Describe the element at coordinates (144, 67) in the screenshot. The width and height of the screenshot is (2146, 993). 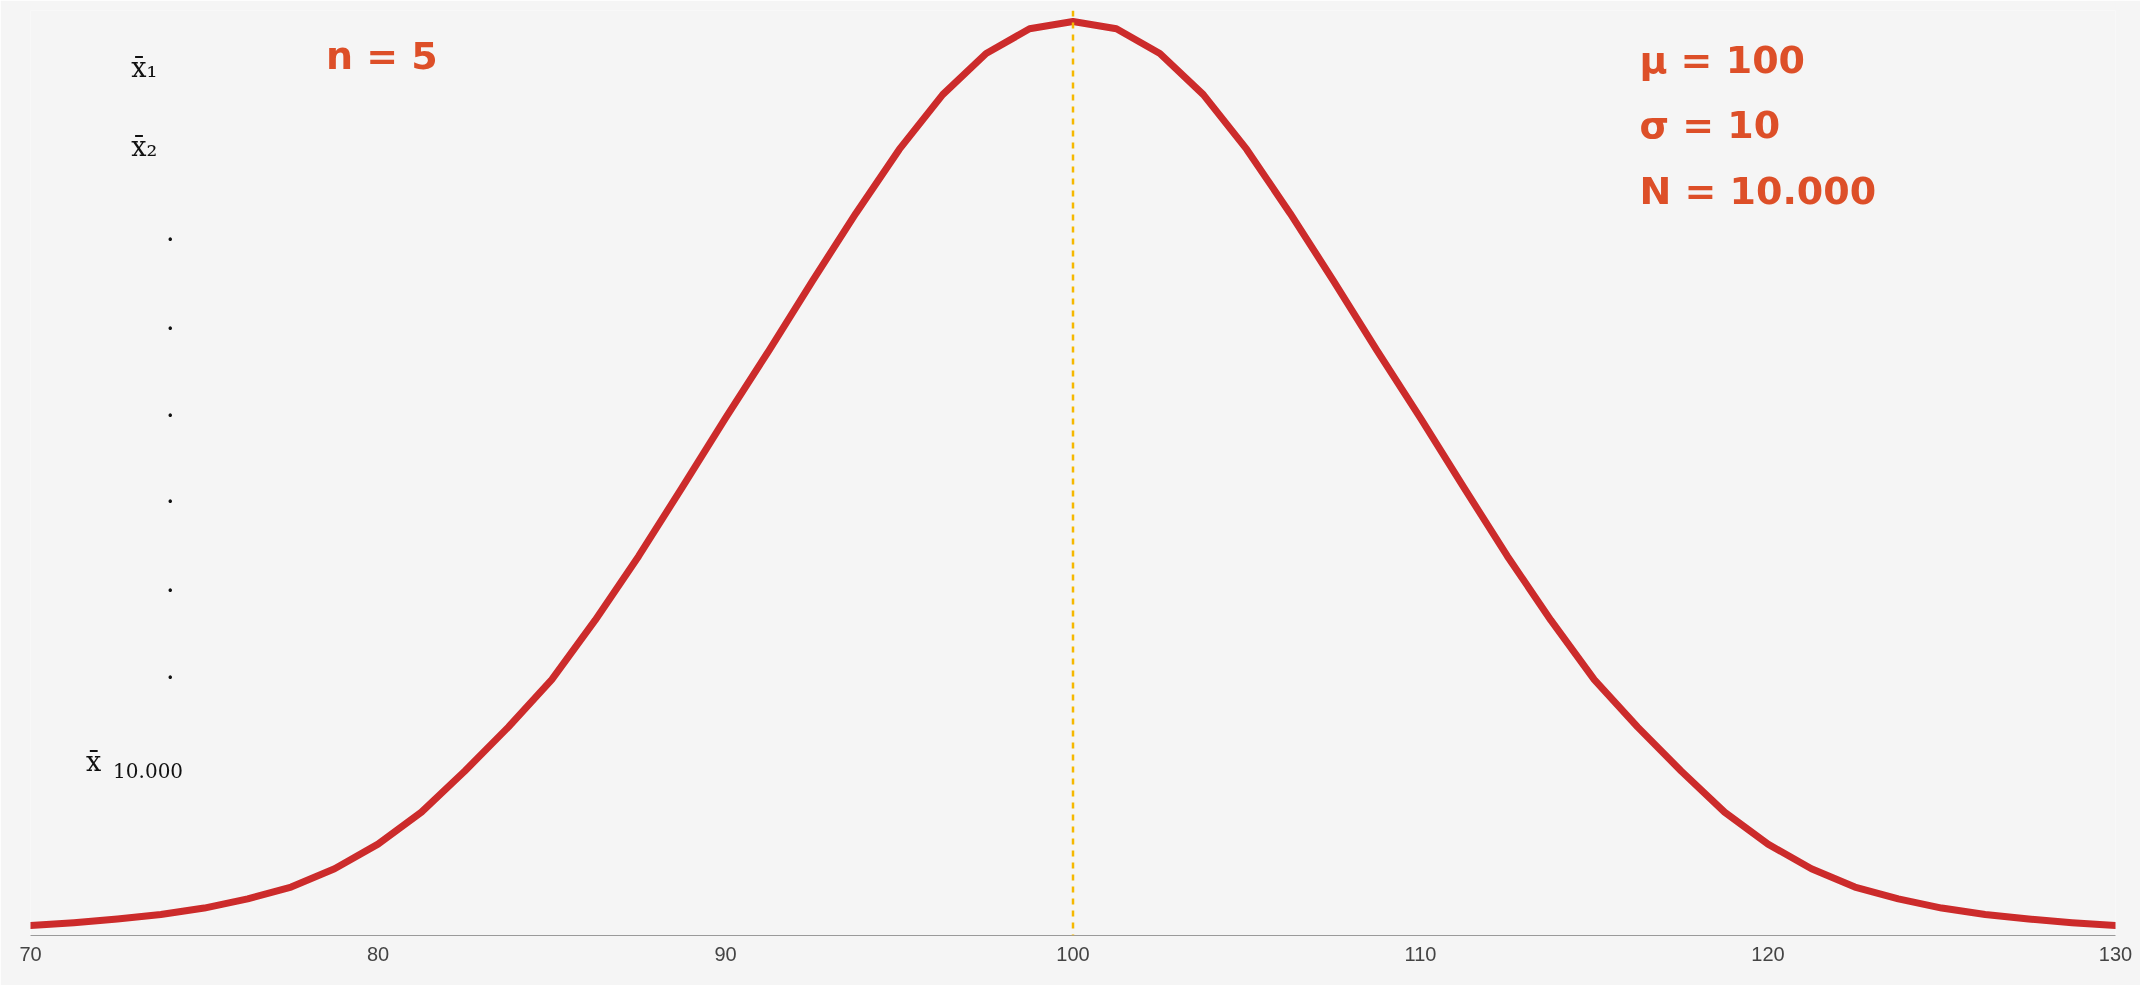
I see `annotation: x̄₁` at that location.